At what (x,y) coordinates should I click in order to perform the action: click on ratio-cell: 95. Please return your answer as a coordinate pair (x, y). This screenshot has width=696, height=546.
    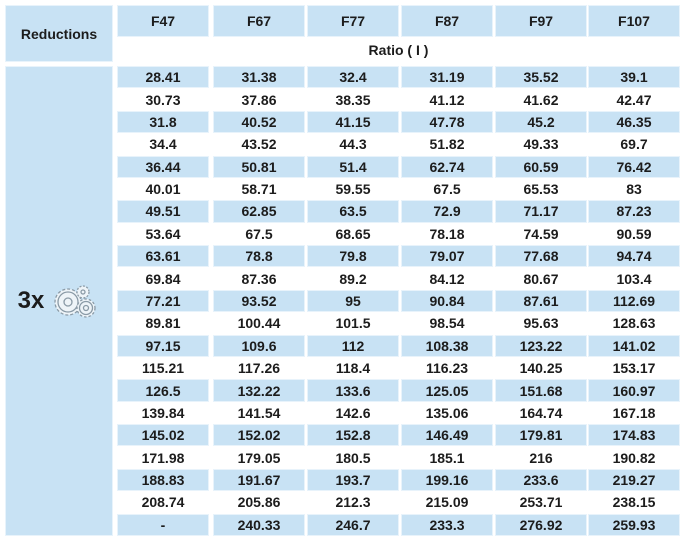
    Looking at the image, I should click on (353, 301).